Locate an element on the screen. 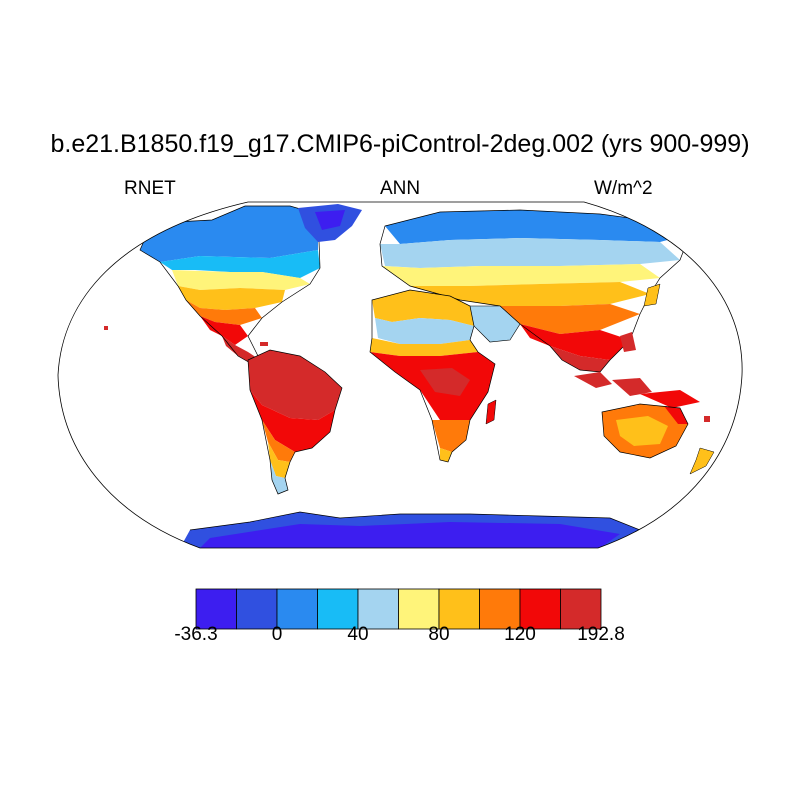 This screenshot has width=800, height=800. colorbar is located at coordinates (398, 609).